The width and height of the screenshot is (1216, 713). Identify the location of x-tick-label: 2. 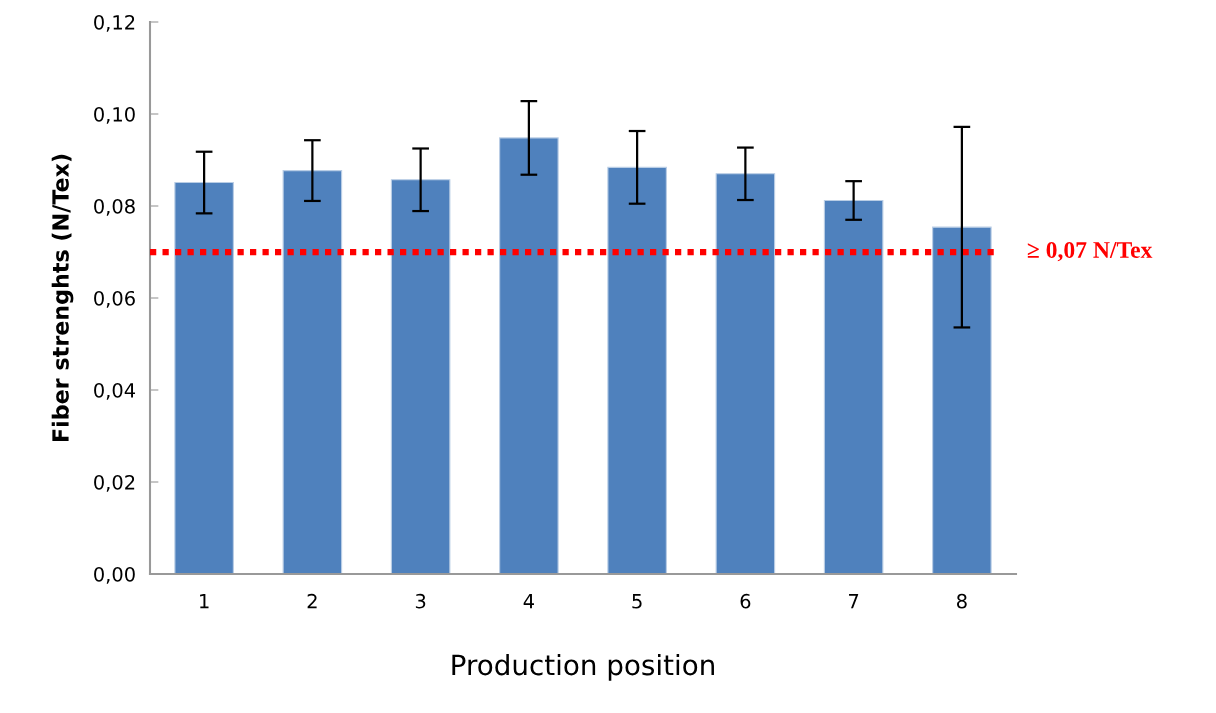
(312, 601).